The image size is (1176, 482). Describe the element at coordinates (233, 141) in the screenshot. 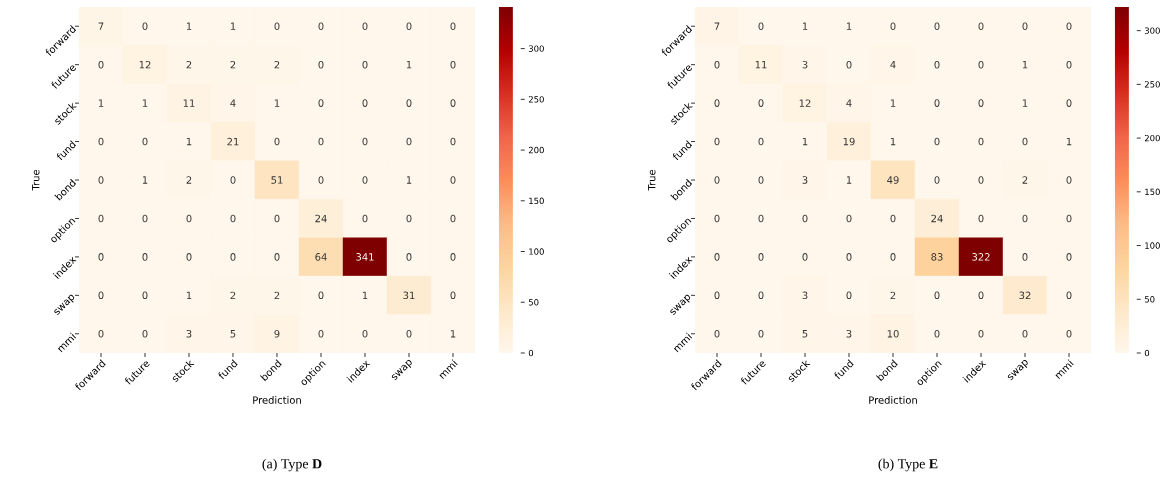

I see `data-label: 21` at that location.